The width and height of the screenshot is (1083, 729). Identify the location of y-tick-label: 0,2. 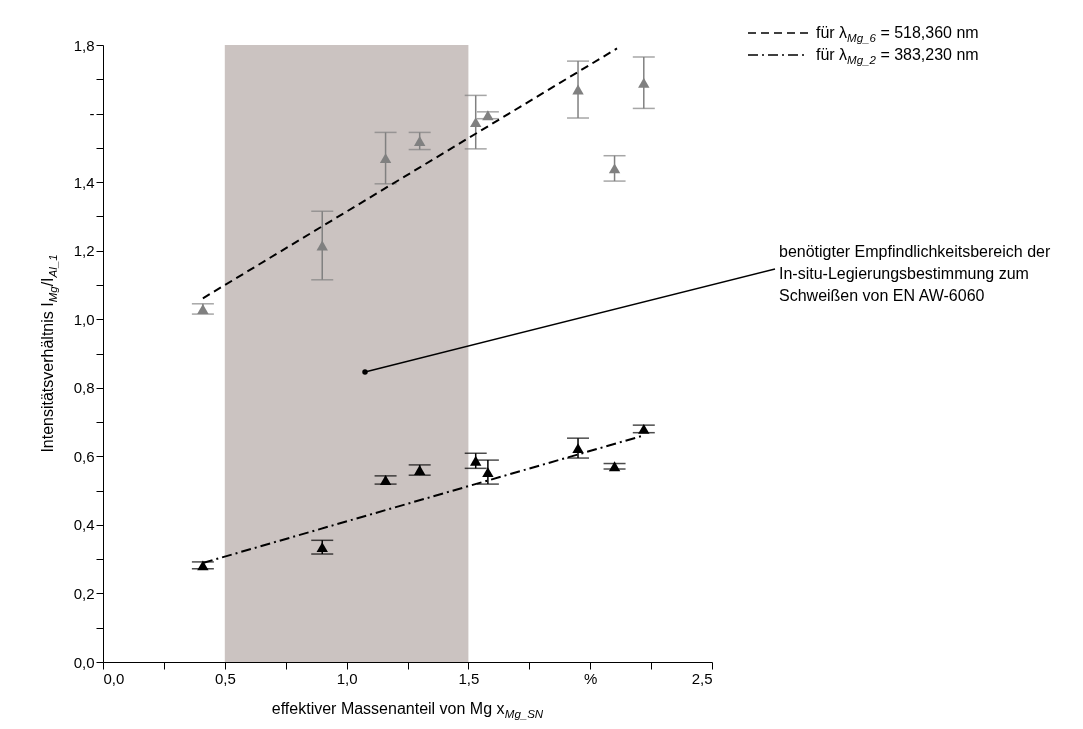
(84, 593).